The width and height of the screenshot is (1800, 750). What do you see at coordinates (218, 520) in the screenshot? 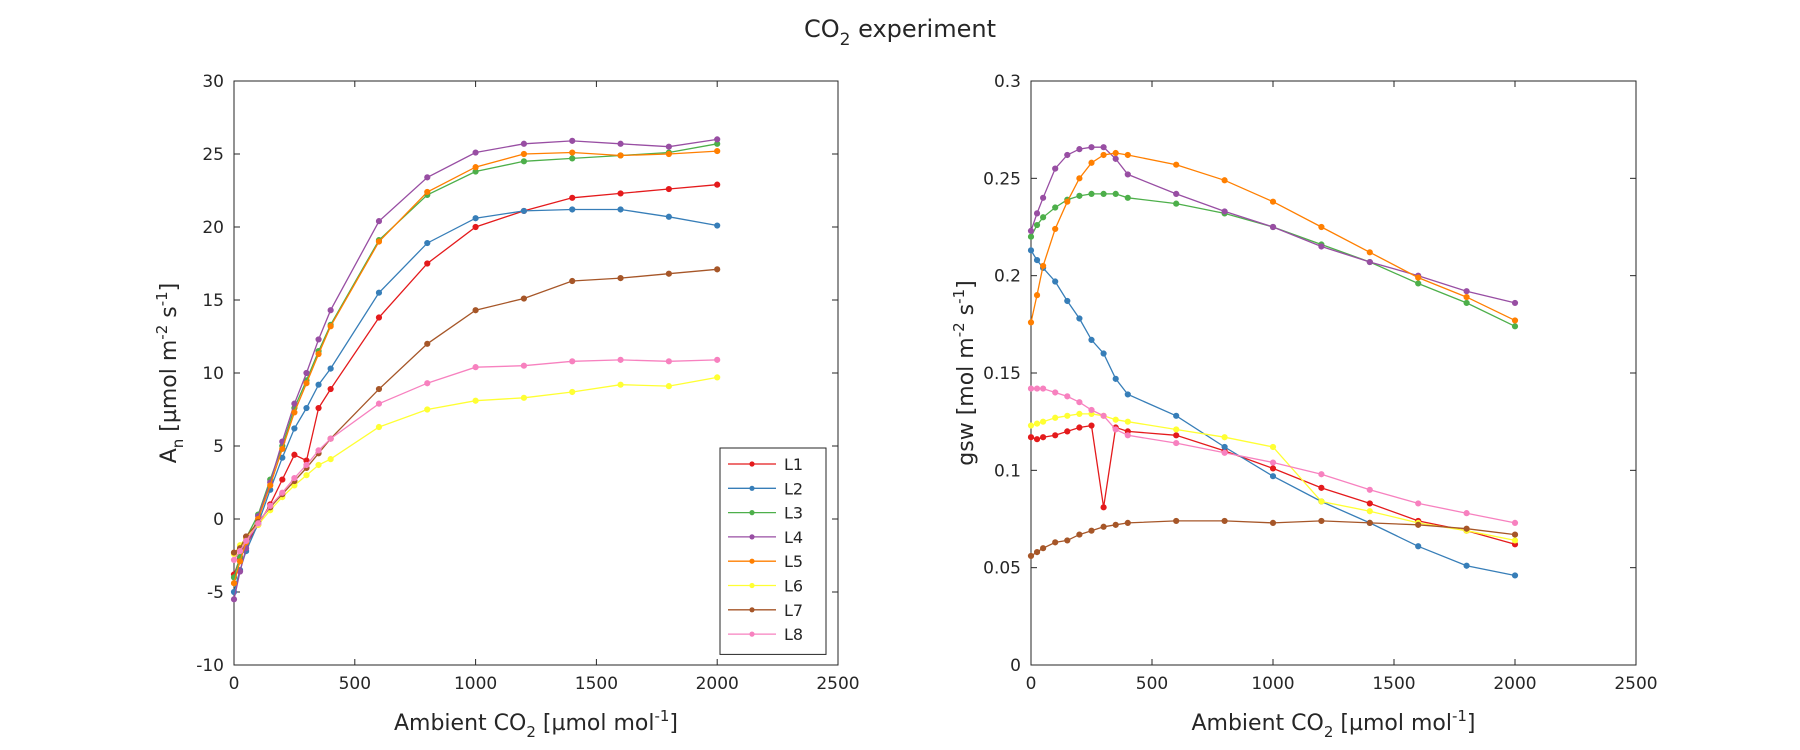
I see `y-tick-label: 0` at bounding box center [218, 520].